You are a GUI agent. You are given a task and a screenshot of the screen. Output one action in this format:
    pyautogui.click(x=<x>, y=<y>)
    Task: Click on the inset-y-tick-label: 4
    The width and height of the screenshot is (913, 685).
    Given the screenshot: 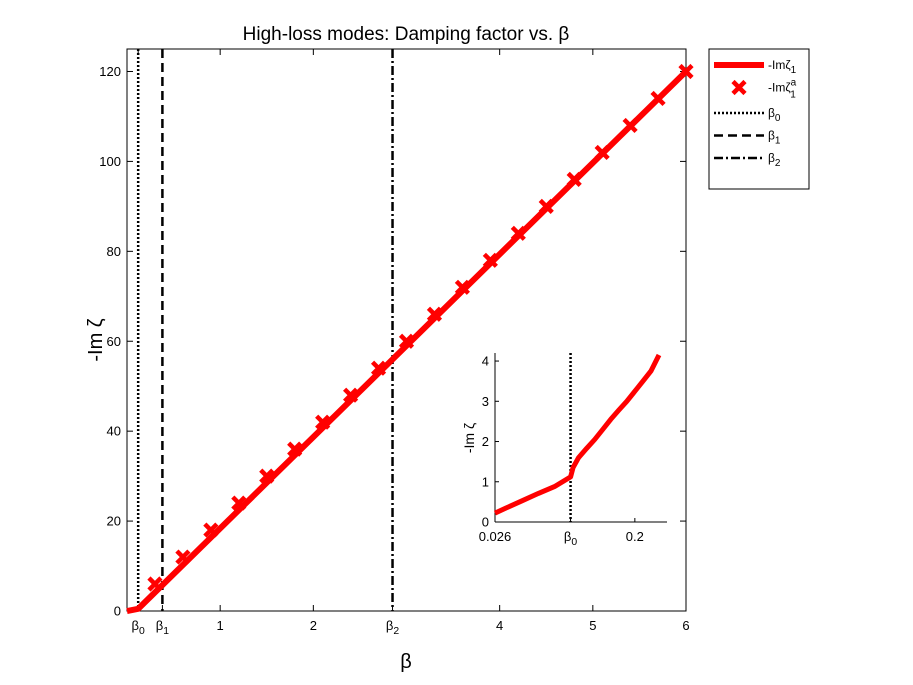 What is the action you would take?
    pyautogui.click(x=485, y=361)
    